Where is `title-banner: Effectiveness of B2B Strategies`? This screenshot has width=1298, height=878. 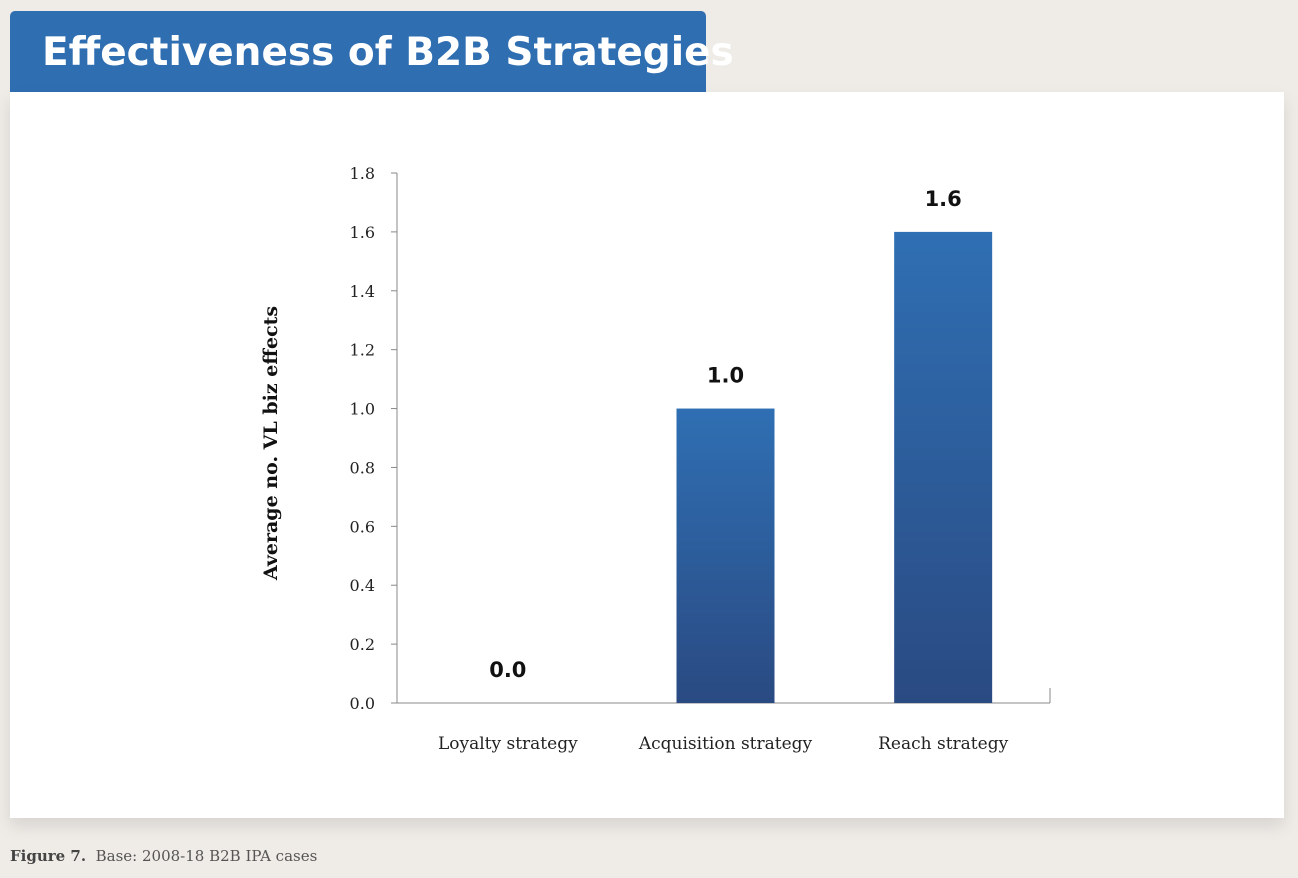
title-banner: Effectiveness of B2B Strategies is located at coordinates (372, 56).